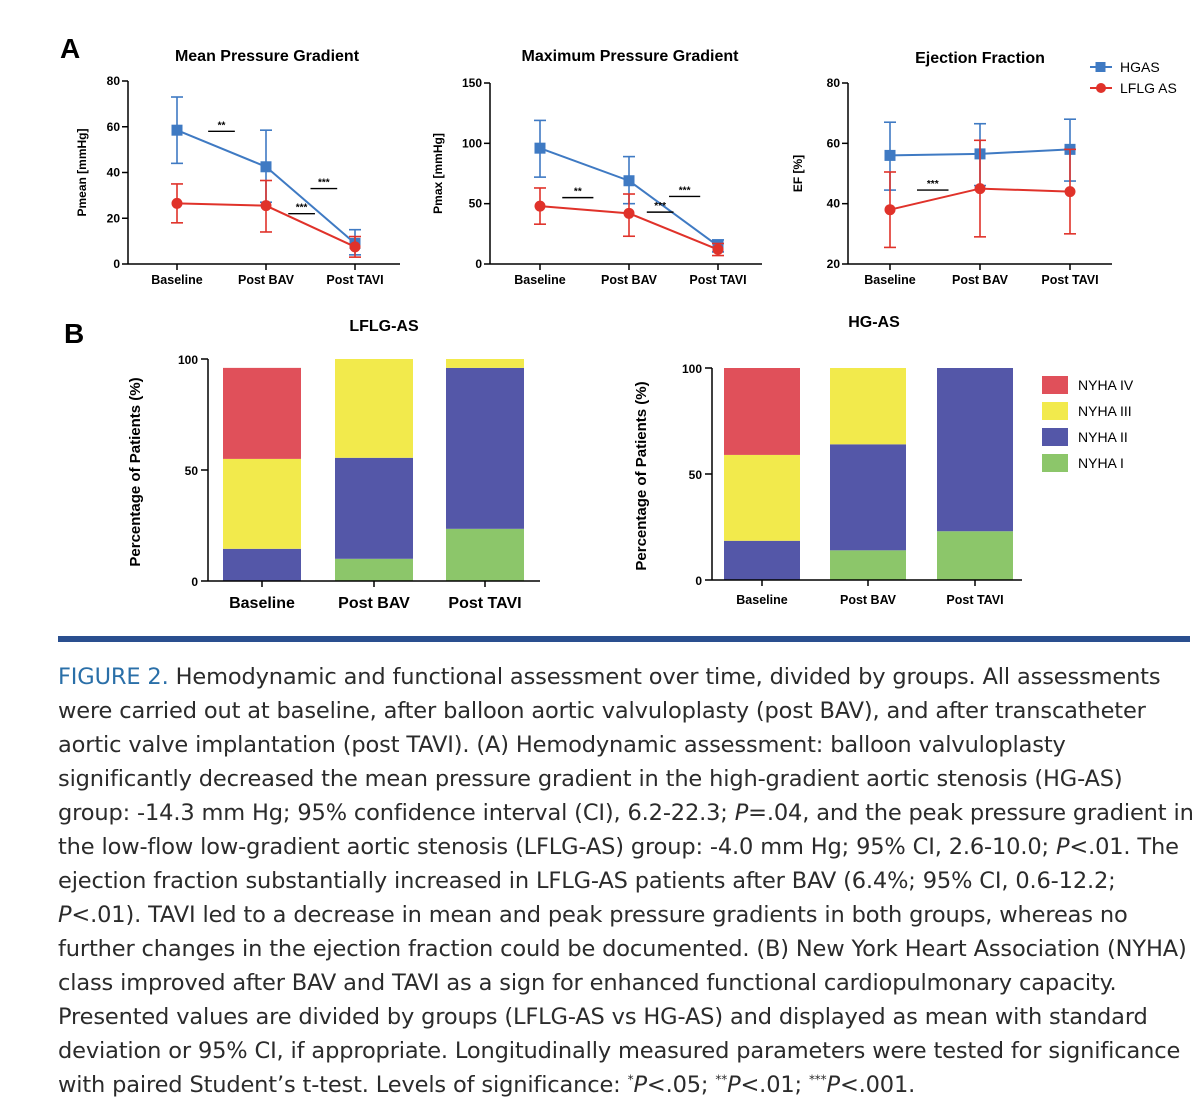 Image resolution: width=1200 pixels, height=1112 pixels. I want to click on legend-label: NYHA III, so click(1105, 411).